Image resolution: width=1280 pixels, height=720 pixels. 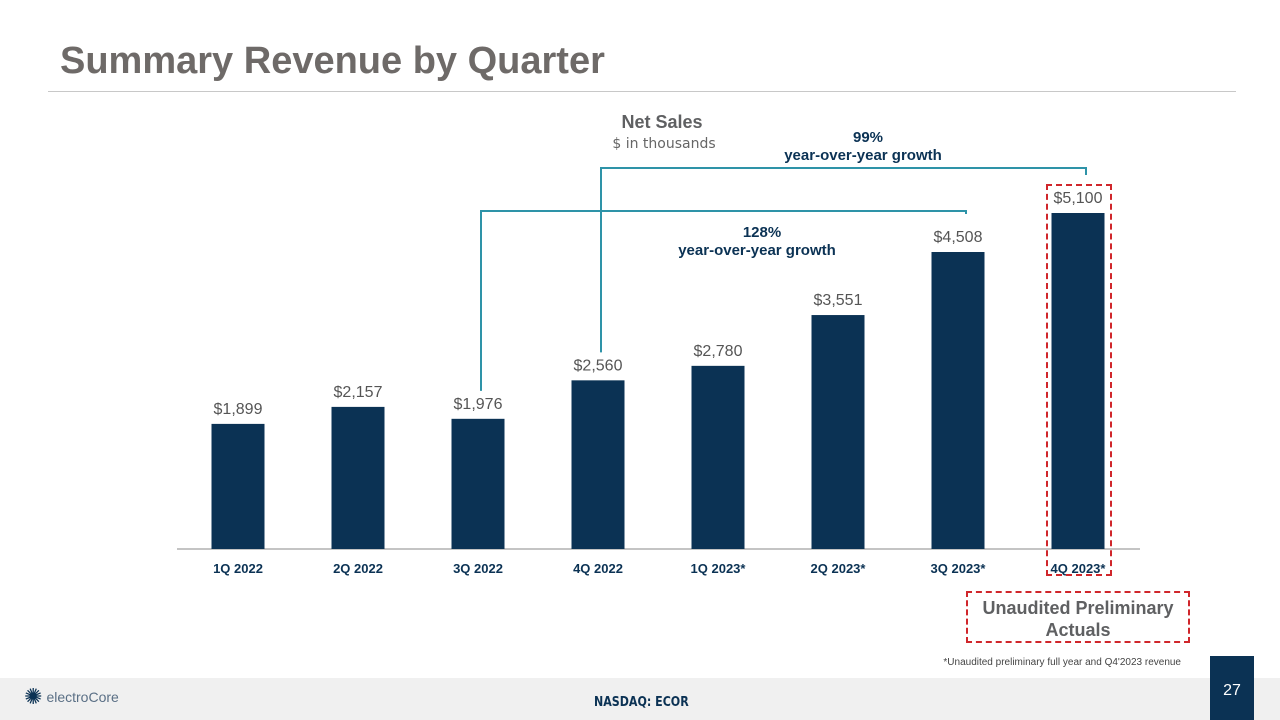 What do you see at coordinates (642, 91) in the screenshot?
I see `title-divider` at bounding box center [642, 91].